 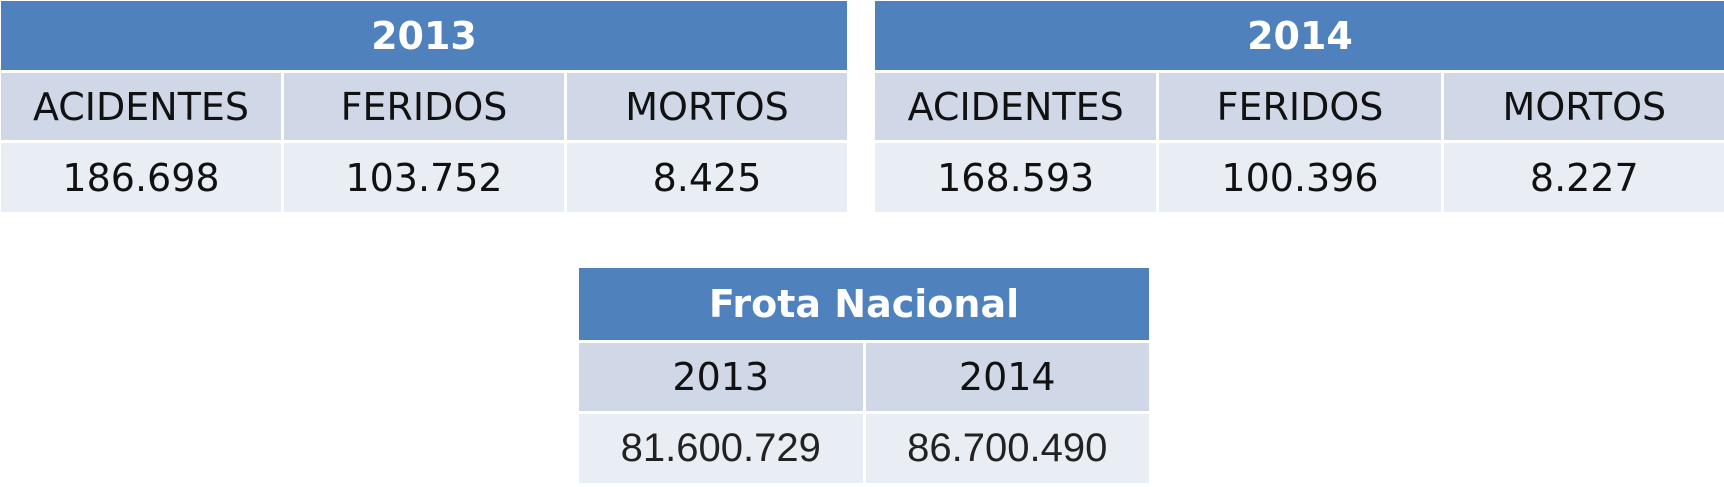 I want to click on column-header-2014: 2014, so click(x=1007, y=377).